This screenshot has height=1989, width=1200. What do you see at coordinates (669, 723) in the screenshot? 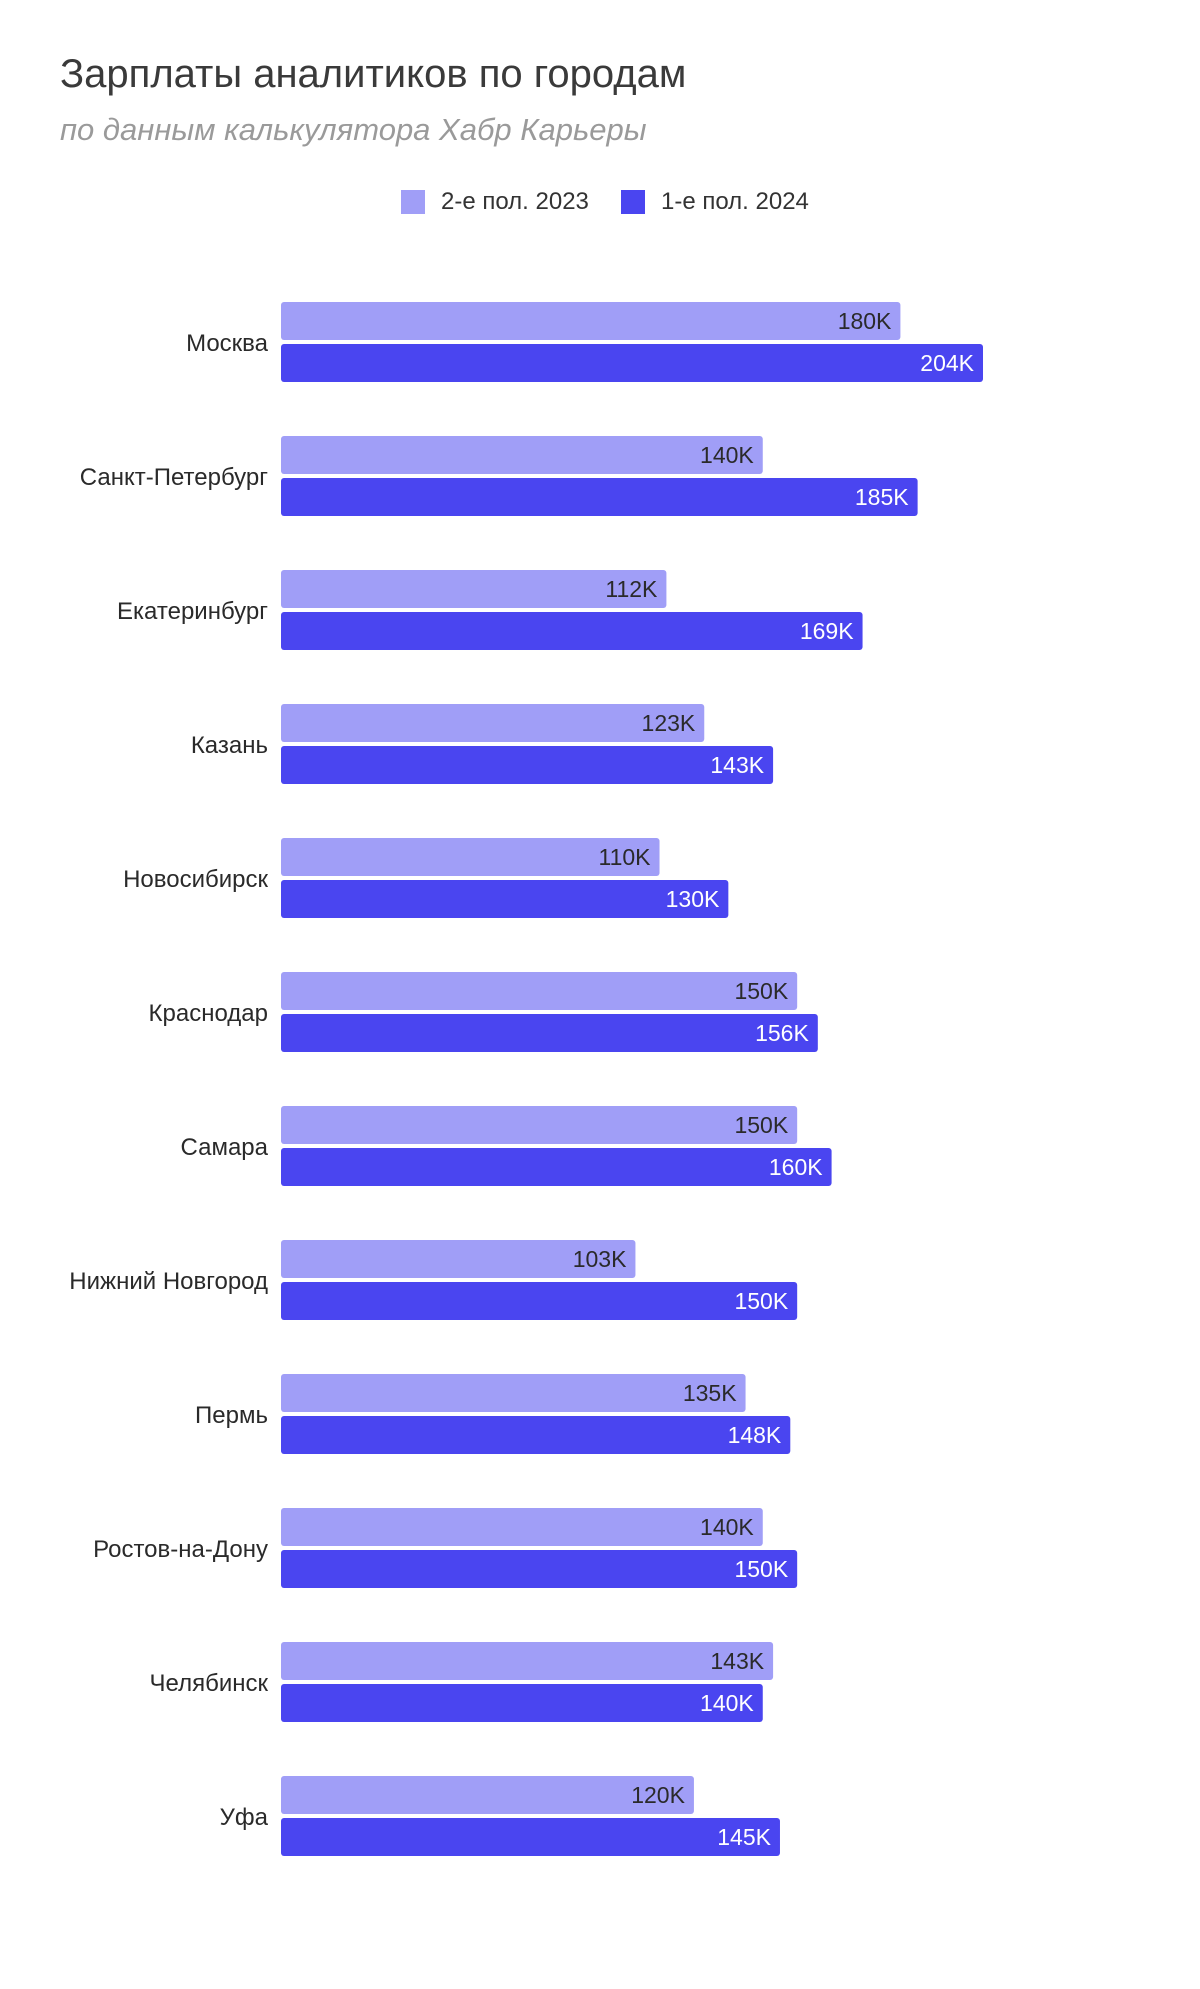
I see `data-label-city-3-series-1: 123K` at bounding box center [669, 723].